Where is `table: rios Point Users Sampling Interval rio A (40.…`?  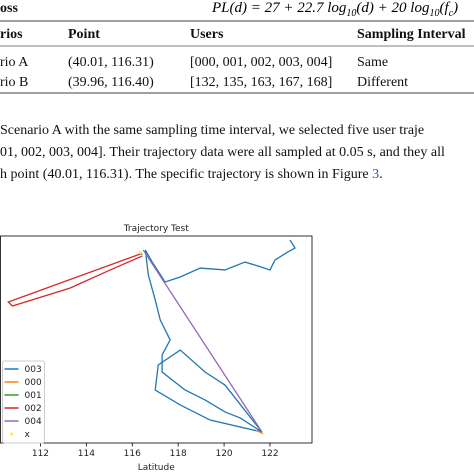
table: rios Point Users Sampling Interval rio A (40.… is located at coordinates (233, 58).